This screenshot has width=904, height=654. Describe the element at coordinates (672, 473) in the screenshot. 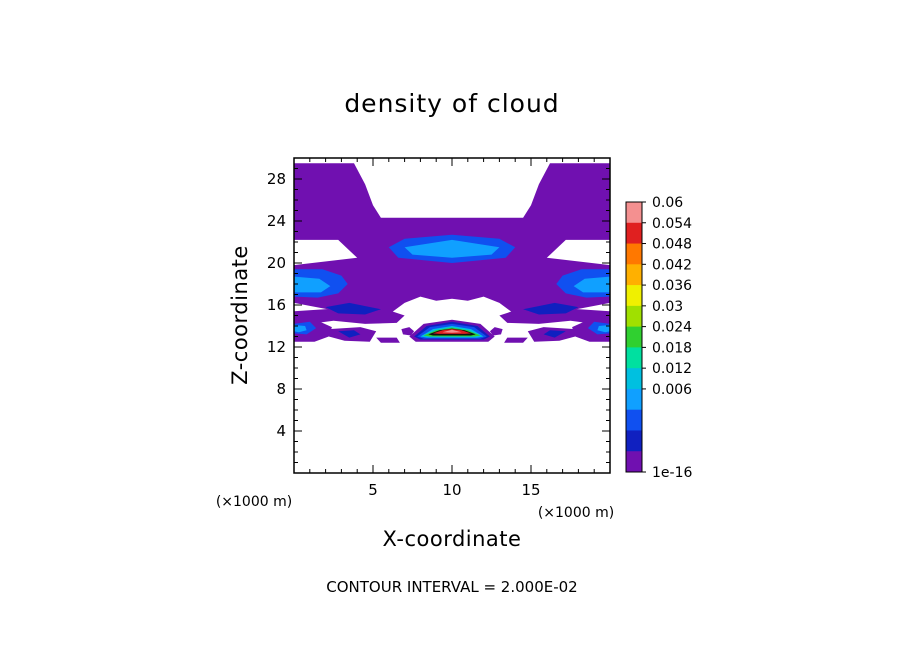

I see `colorbar-label: 1e-16` at that location.